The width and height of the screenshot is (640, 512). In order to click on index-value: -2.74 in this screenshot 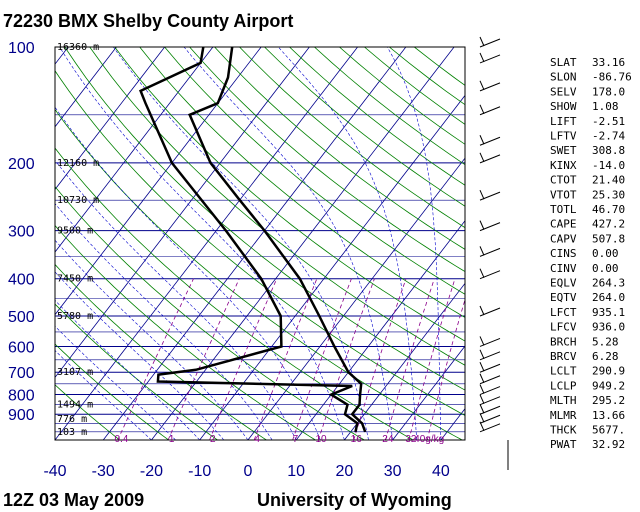, I will do `click(608, 136)`.